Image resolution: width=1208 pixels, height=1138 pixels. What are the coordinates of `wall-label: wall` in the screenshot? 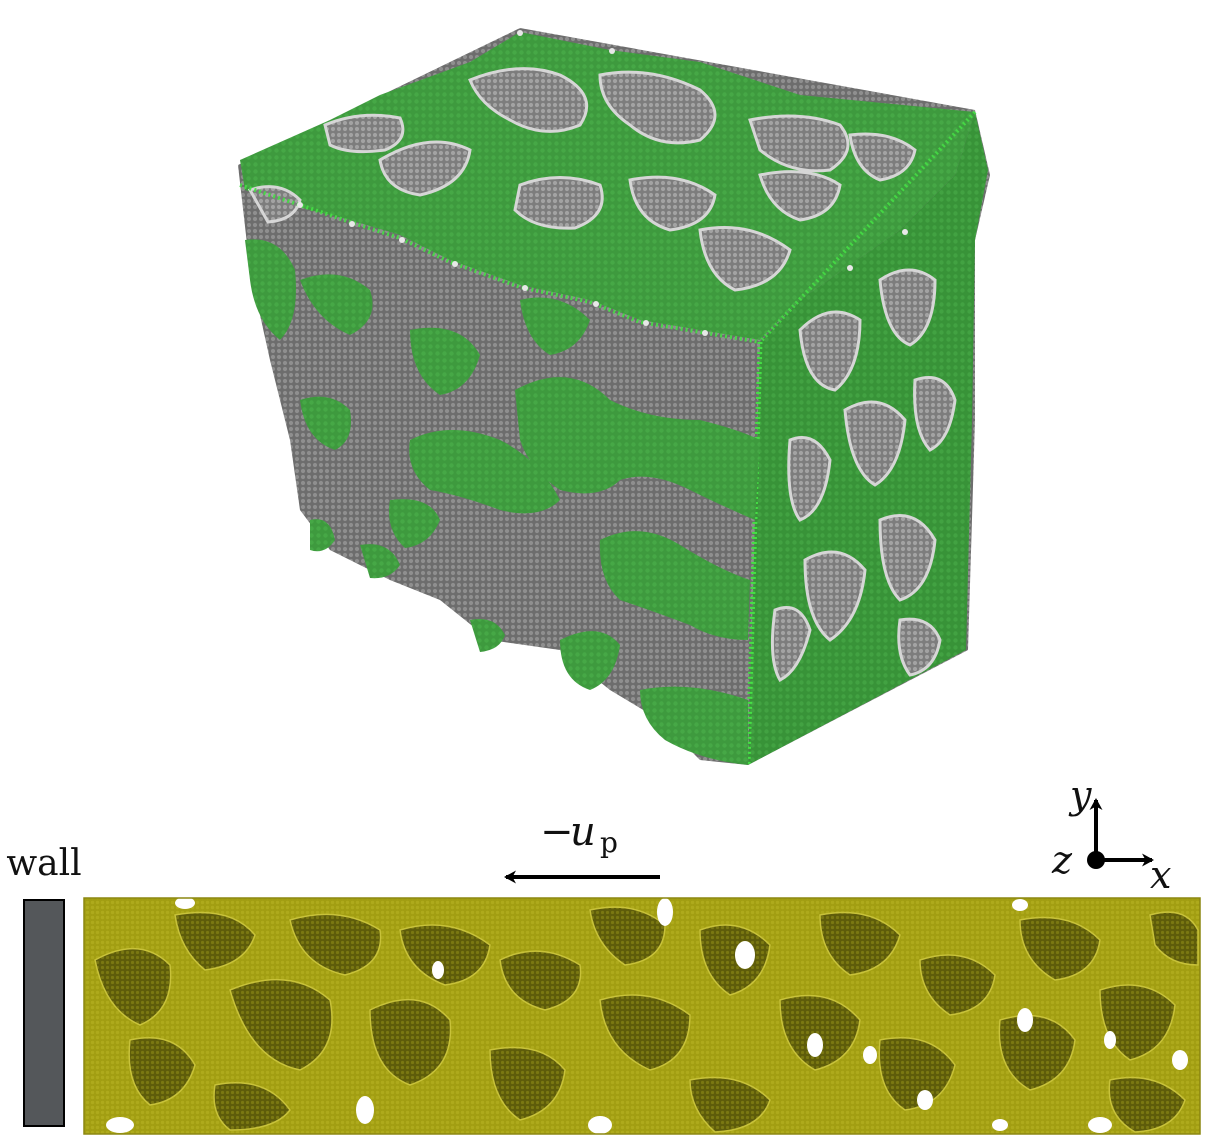 It's located at (43, 863).